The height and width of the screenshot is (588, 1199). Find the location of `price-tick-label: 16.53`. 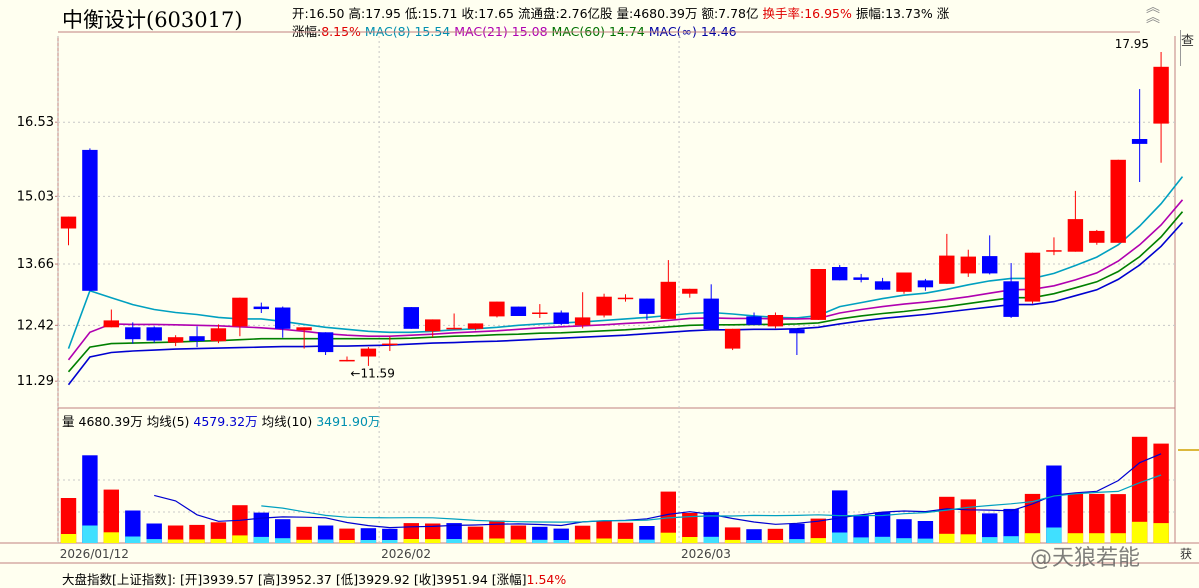

price-tick-label: 16.53 is located at coordinates (35, 122).